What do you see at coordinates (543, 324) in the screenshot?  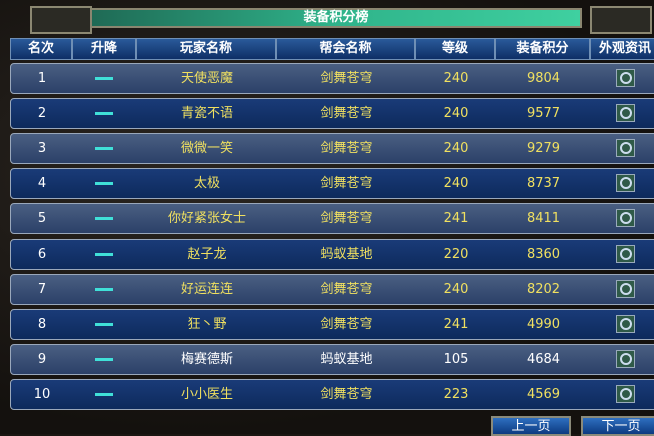 I see `score-cell: 4990` at bounding box center [543, 324].